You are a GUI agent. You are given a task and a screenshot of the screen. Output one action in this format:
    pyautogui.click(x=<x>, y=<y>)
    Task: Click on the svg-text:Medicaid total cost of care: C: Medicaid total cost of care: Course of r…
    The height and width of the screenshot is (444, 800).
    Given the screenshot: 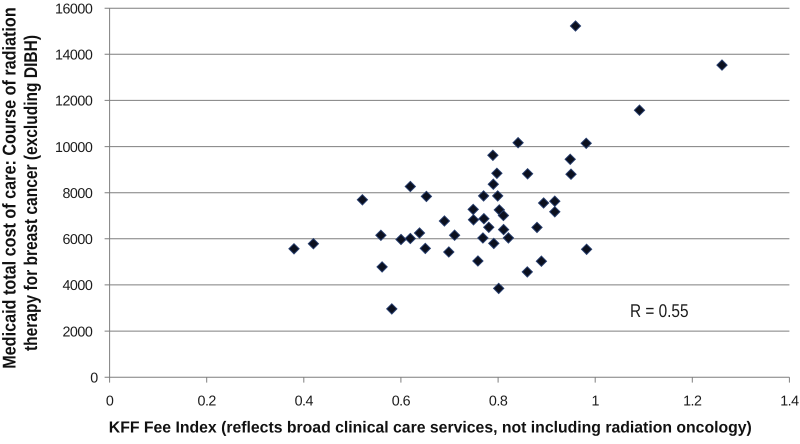 What is the action you would take?
    pyautogui.click(x=9, y=188)
    